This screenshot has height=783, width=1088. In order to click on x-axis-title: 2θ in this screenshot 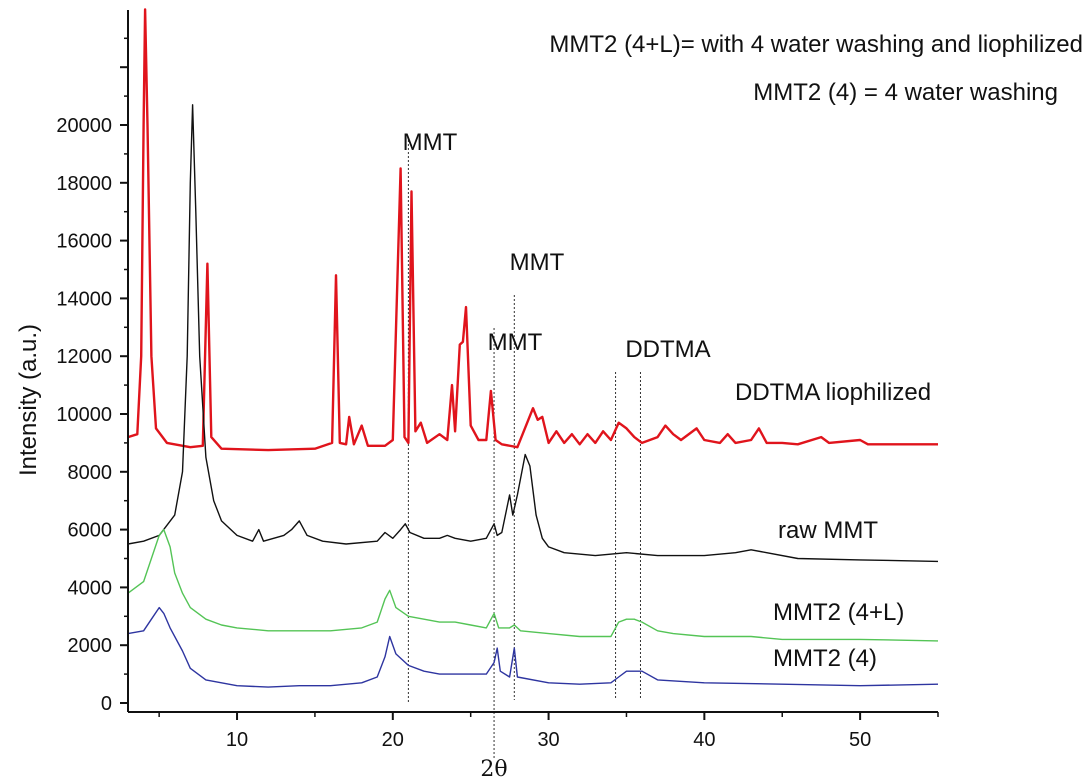, I will do `click(493, 769)`.